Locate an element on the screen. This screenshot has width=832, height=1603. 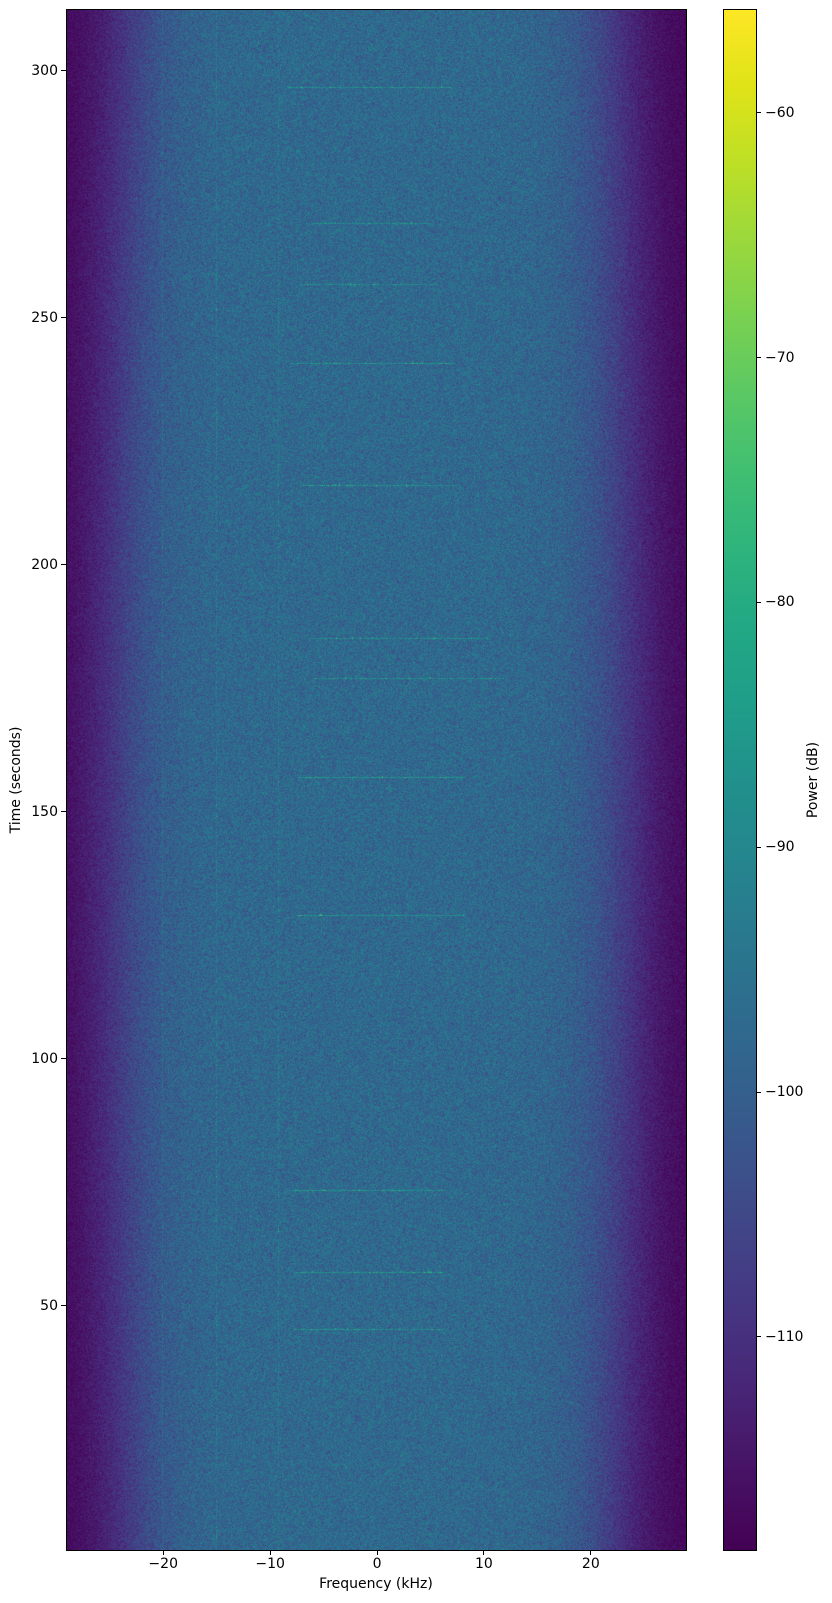
colorbar-tick-label: −110 is located at coordinates (784, 1336).